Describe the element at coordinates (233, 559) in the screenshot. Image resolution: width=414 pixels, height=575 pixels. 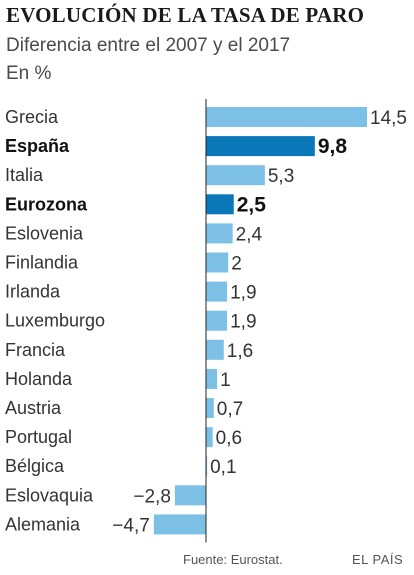
I see `source-note: Fuente: Eurostat.` at that location.